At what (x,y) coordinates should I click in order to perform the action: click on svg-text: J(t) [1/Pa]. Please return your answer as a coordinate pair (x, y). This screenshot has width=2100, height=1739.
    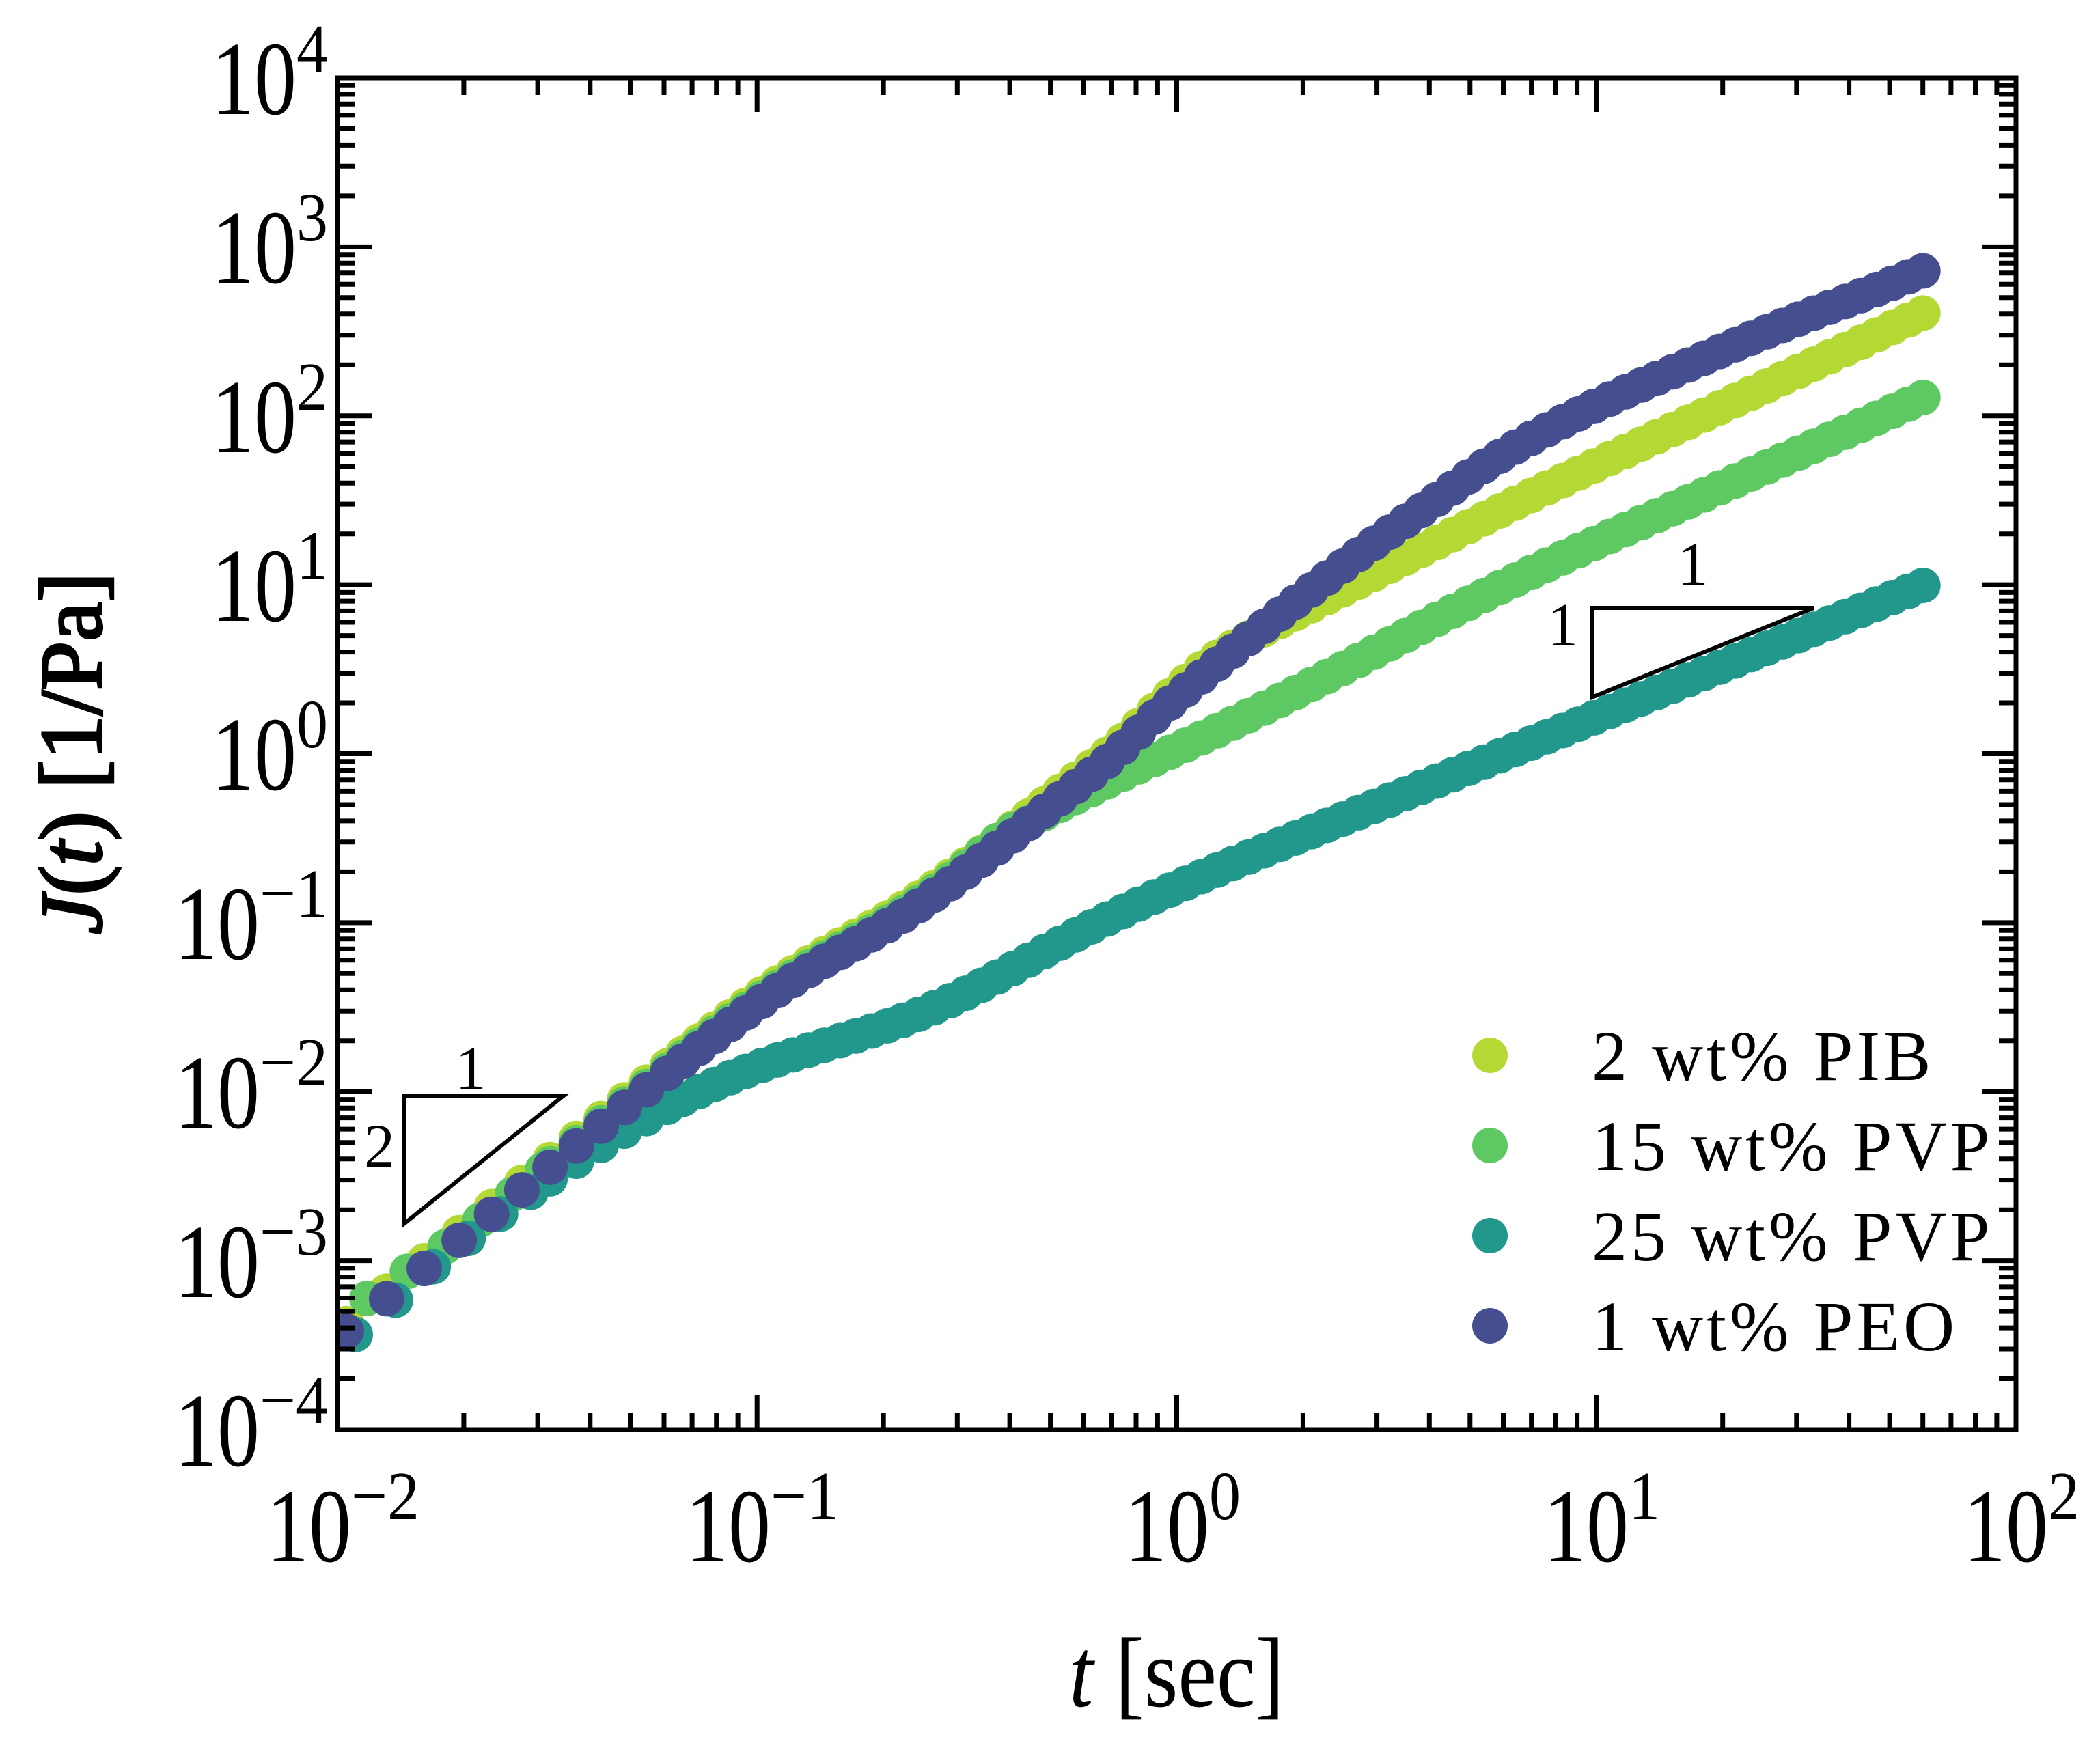
    Looking at the image, I should click on (72, 753).